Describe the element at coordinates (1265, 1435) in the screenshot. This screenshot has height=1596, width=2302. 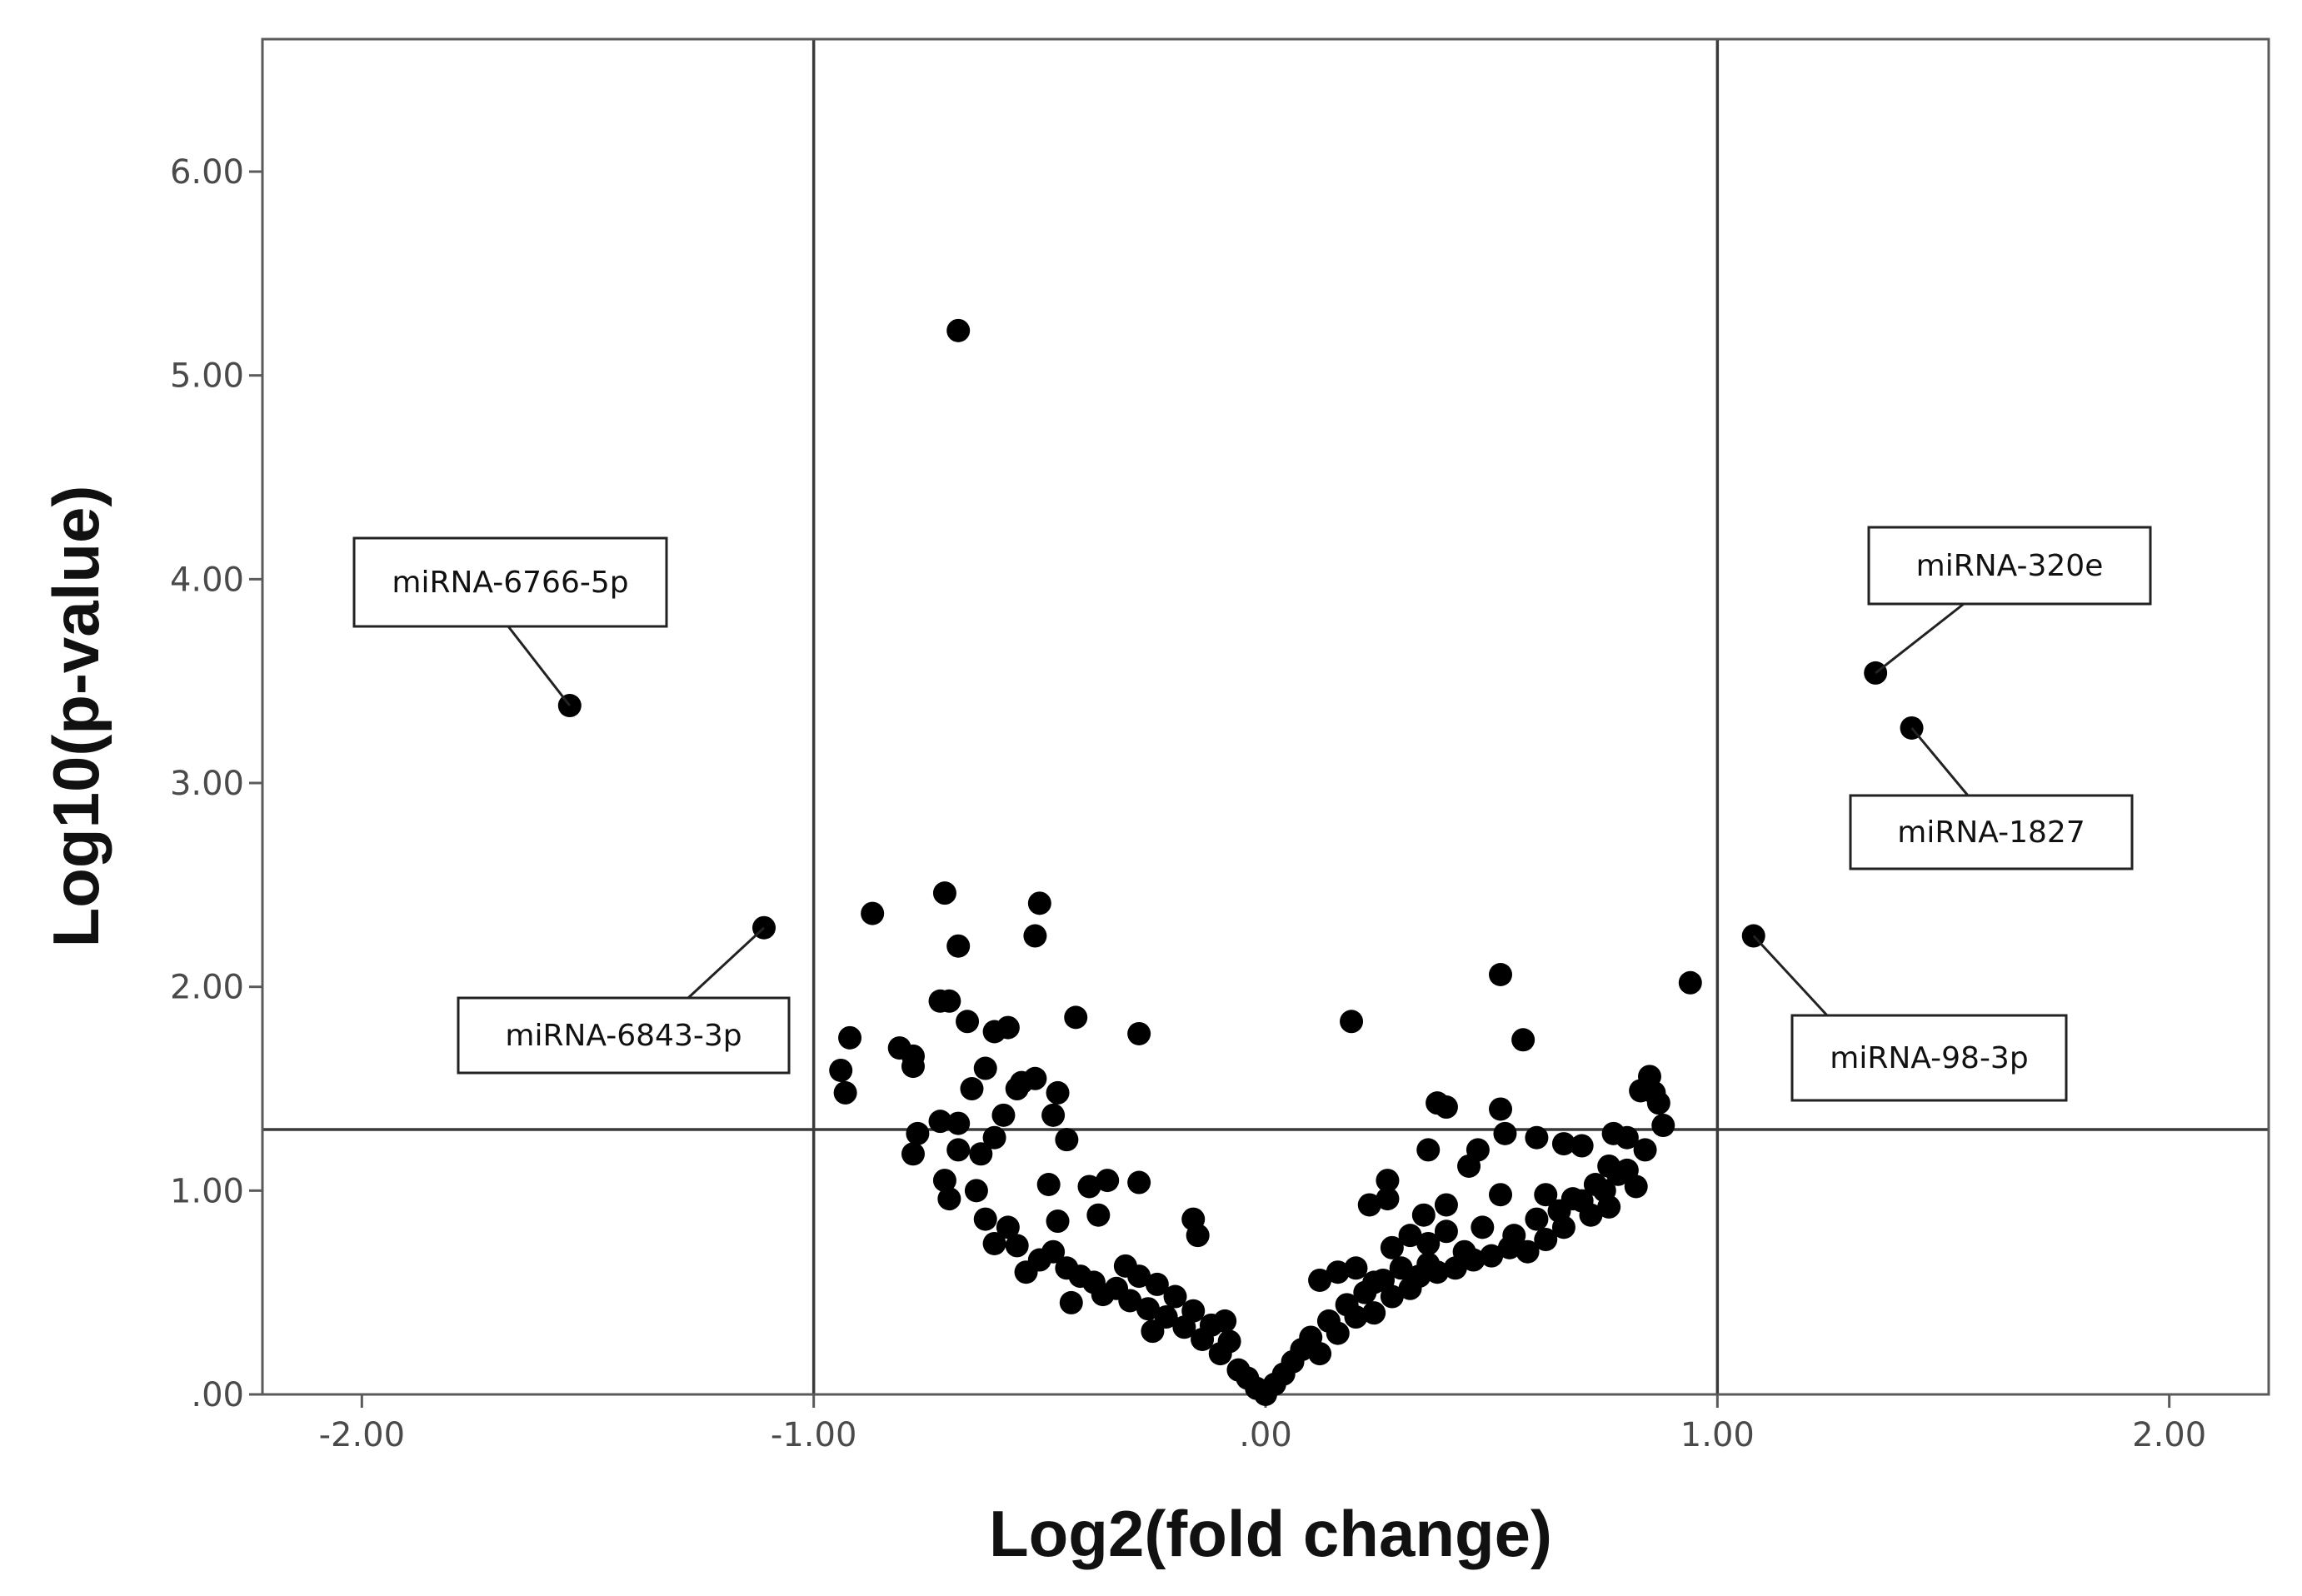
I see `x-tick-label: .00` at that location.